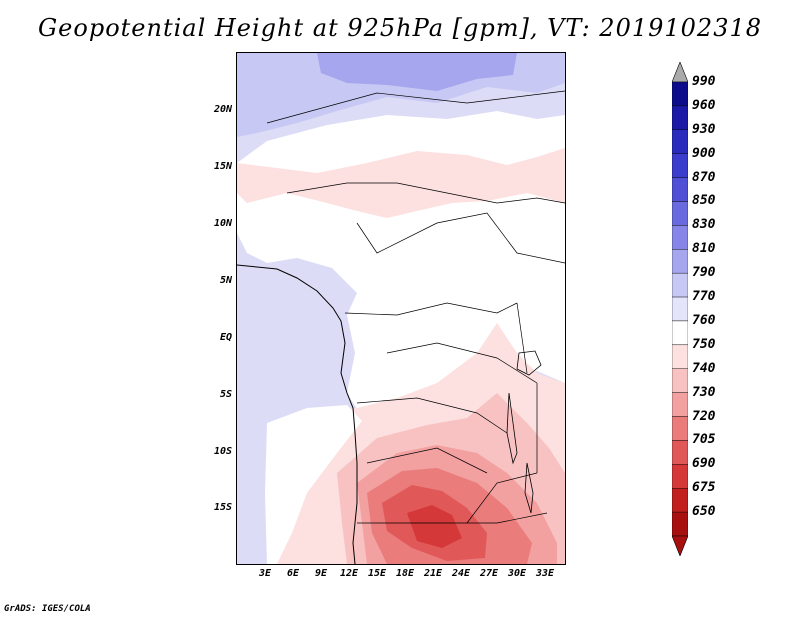 This screenshot has height=618, width=800. Describe the element at coordinates (512, 428) in the screenshot. I see `lake-tanganyika` at that location.